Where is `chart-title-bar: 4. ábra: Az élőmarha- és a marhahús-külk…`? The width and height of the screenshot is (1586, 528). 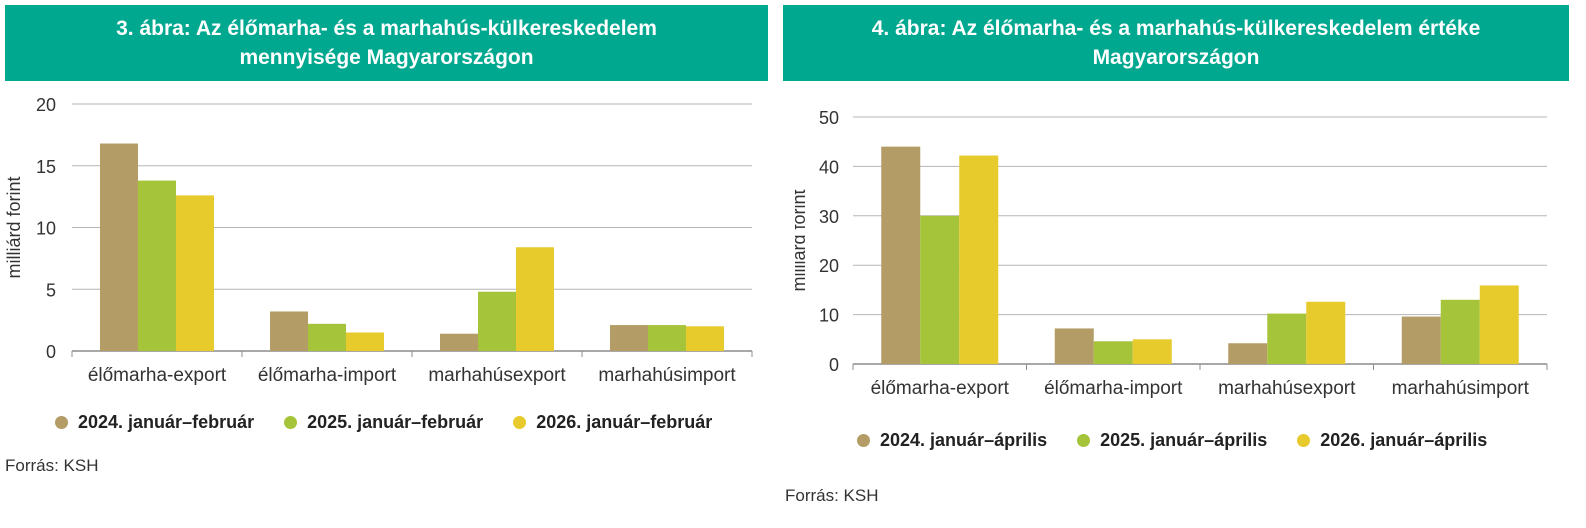 chart-title-bar: 4. ábra: Az élőmarha- és a marhahús-külk… is located at coordinates (1176, 43).